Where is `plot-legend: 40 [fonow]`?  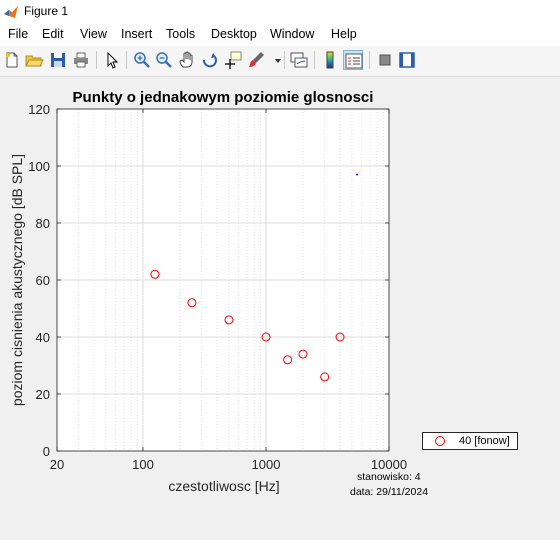 plot-legend: 40 [fonow] is located at coordinates (470, 441).